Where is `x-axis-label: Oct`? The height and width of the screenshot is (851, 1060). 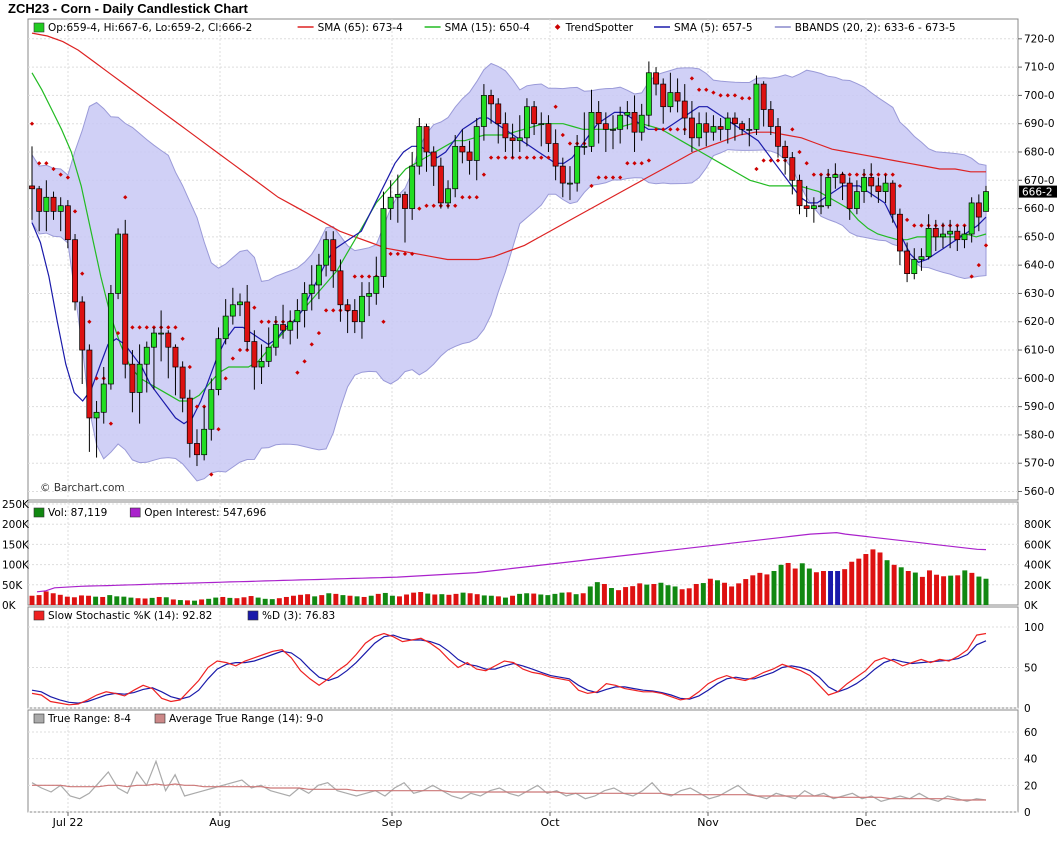
x-axis-label: Oct is located at coordinates (550, 822).